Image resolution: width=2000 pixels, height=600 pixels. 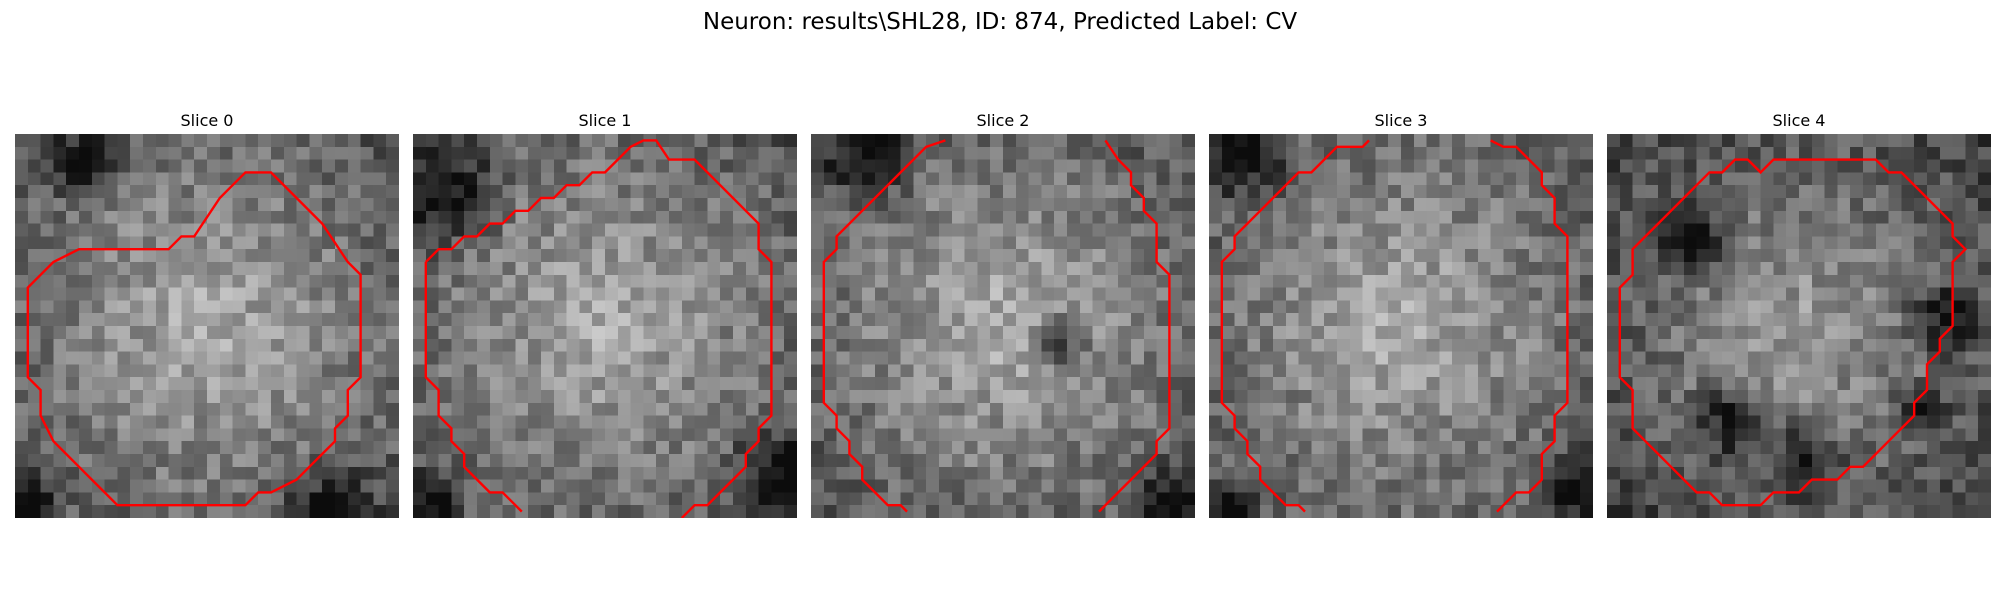 I want to click on slice-3-title: Slice 3, so click(x=1401, y=121).